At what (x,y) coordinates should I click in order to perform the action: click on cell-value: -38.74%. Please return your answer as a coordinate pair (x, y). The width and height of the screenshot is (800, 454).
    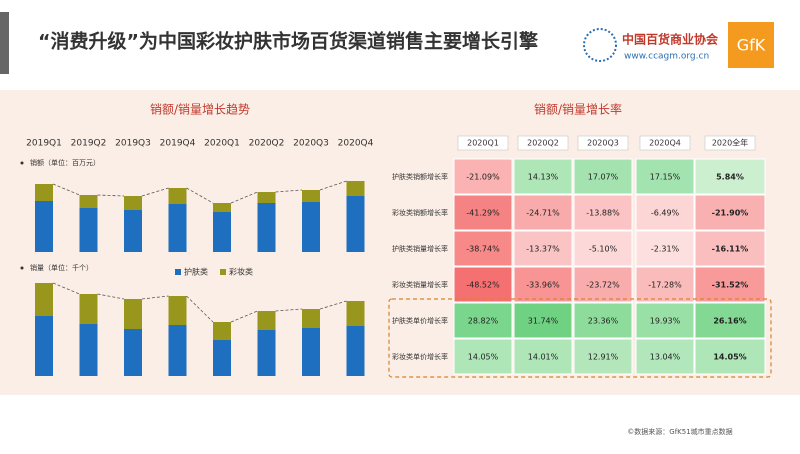
    Looking at the image, I should click on (483, 249).